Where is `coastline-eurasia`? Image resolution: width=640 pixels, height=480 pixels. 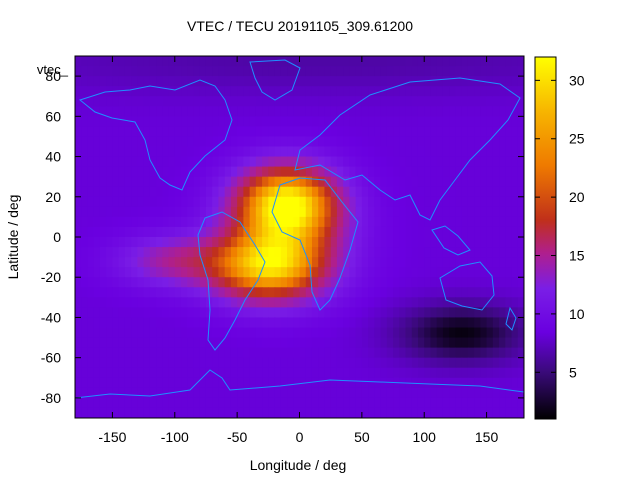 coastline-eurasia is located at coordinates (407, 149).